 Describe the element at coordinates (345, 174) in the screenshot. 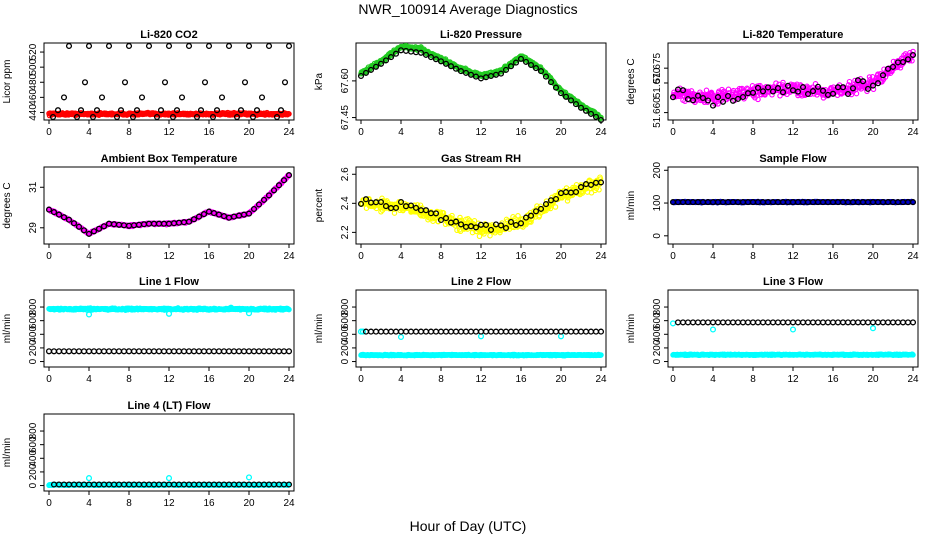

I see `y-tick-label: 2.6` at that location.